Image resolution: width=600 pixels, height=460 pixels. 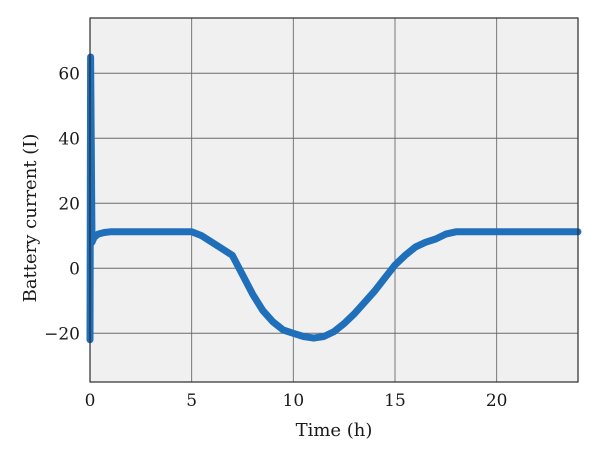 I want to click on y-tick-label: 20, so click(x=69, y=204).